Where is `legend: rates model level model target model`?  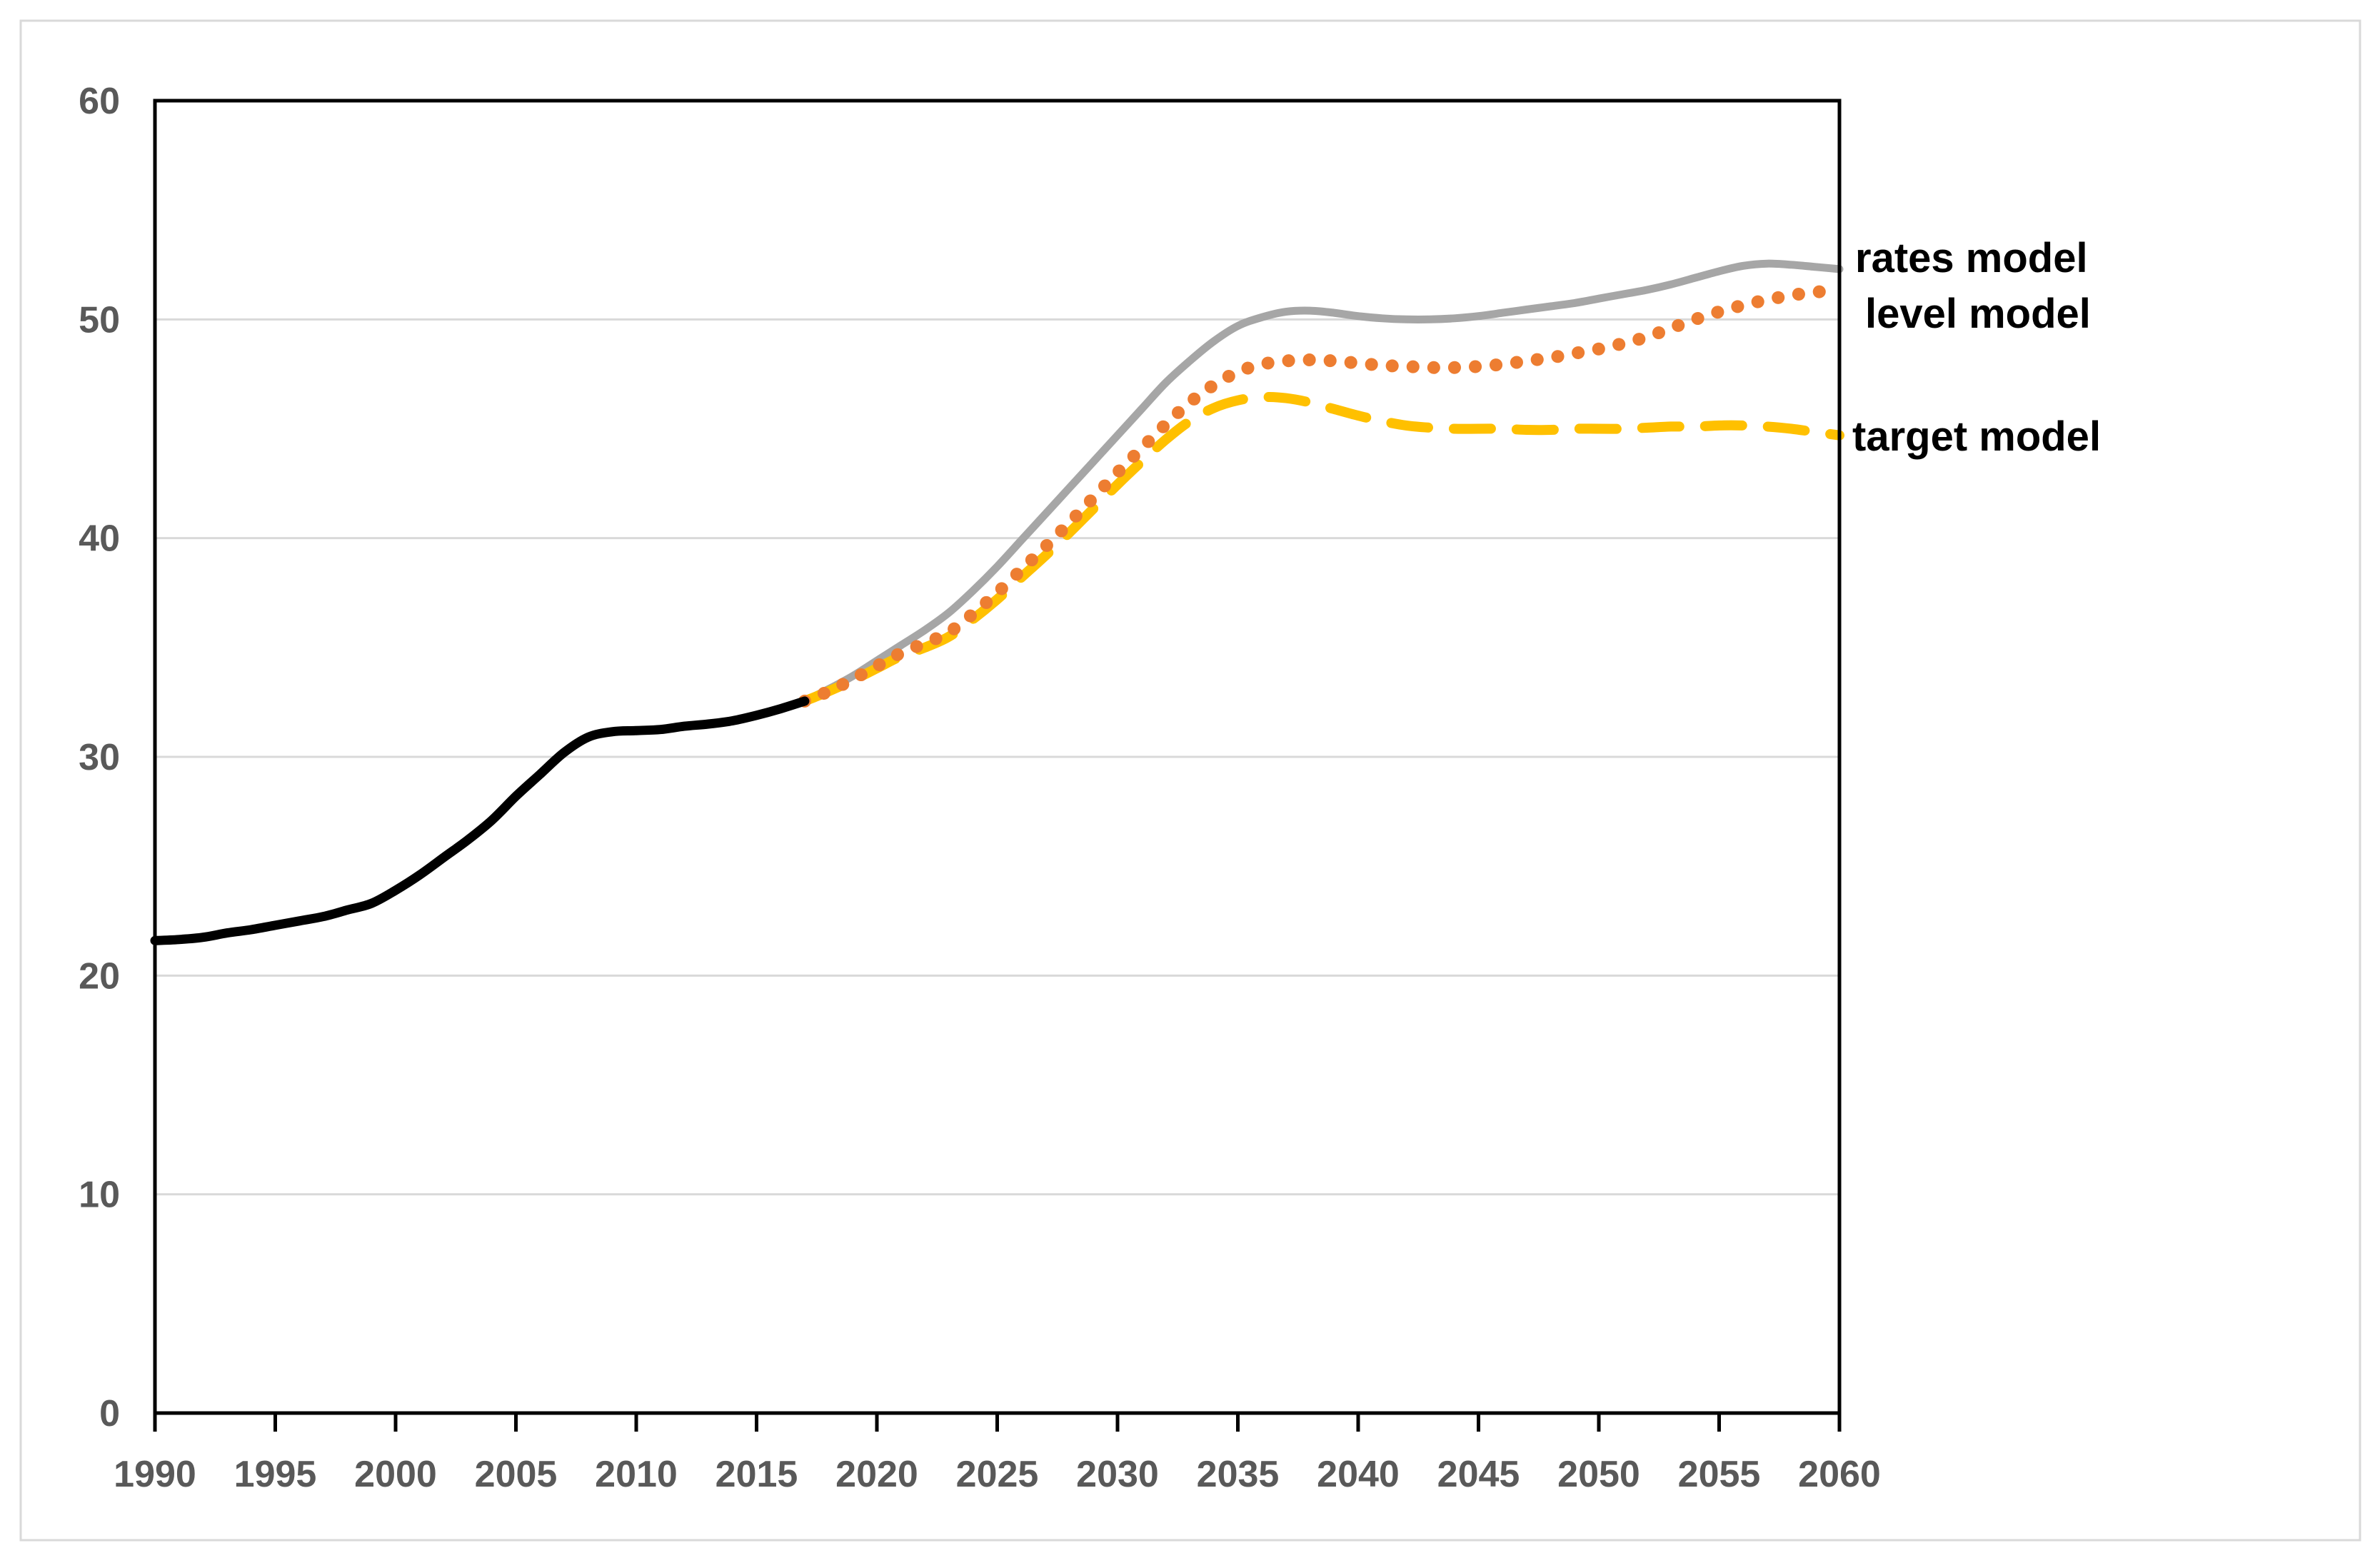 legend: rates model level model target model is located at coordinates (1976, 347).